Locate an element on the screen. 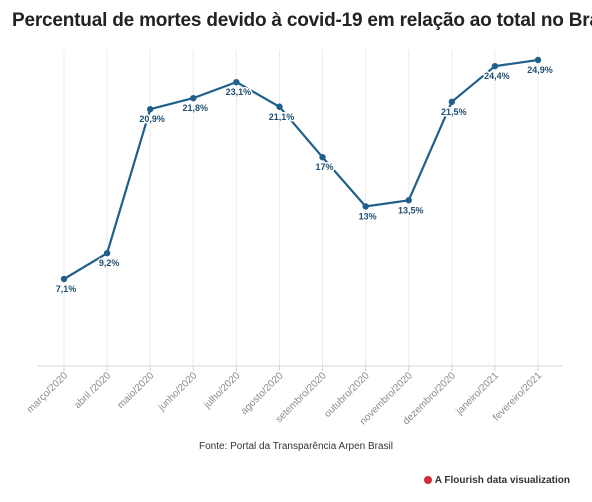 The image size is (592, 502). flourish-credit: A Flourish data visualization is located at coordinates (496, 480).